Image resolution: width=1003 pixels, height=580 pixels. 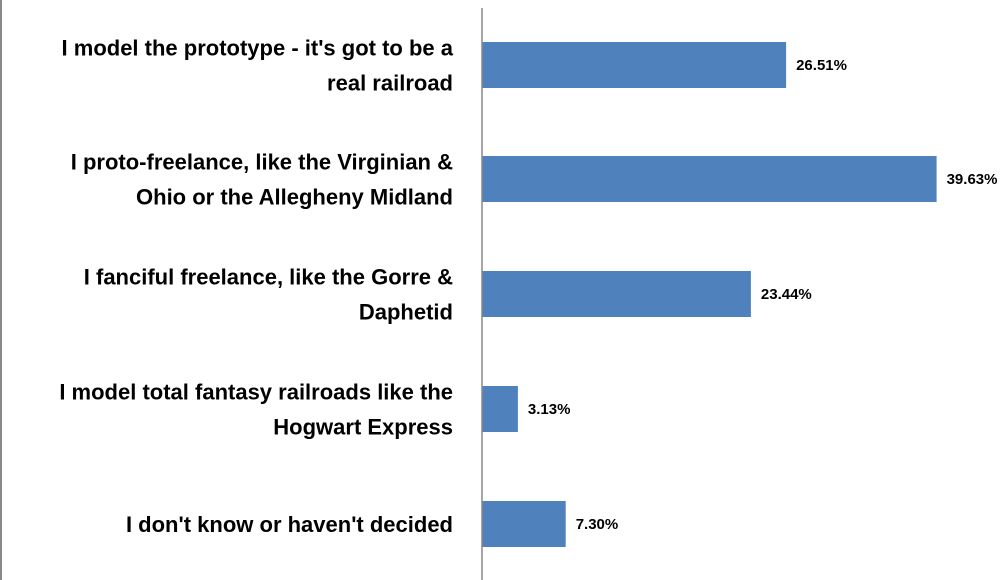 I want to click on category-label-2-line-0: I fanciful freelance, like the Gorre &, so click(x=268, y=277).